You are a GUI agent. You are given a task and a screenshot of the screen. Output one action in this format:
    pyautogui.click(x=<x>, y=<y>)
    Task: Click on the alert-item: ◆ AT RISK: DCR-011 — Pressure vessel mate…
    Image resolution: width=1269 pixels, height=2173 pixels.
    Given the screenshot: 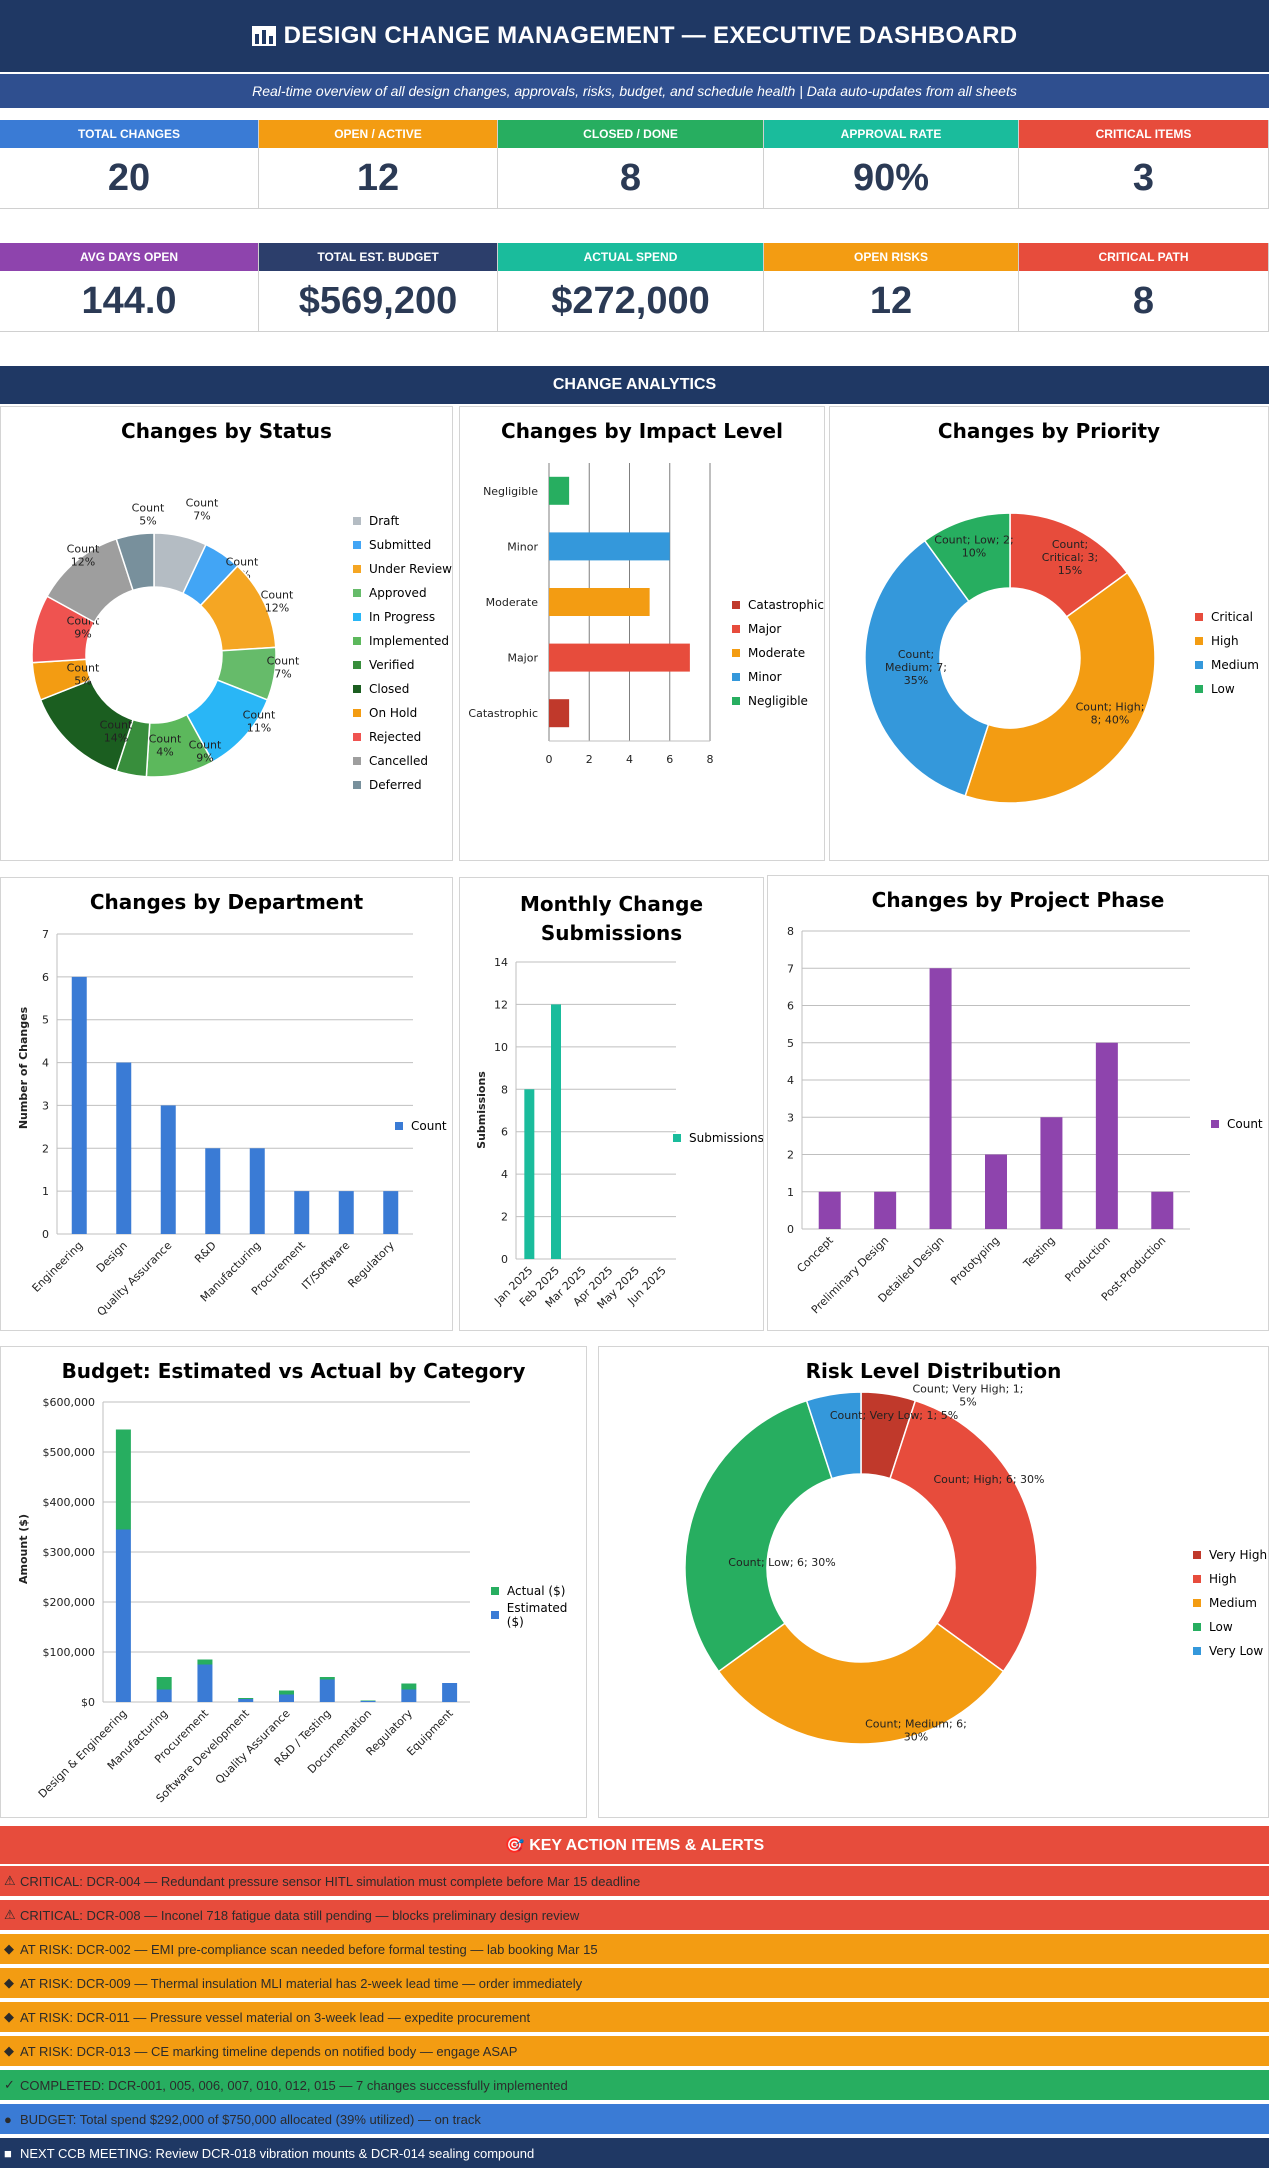 What is the action you would take?
    pyautogui.click(x=634, y=2018)
    